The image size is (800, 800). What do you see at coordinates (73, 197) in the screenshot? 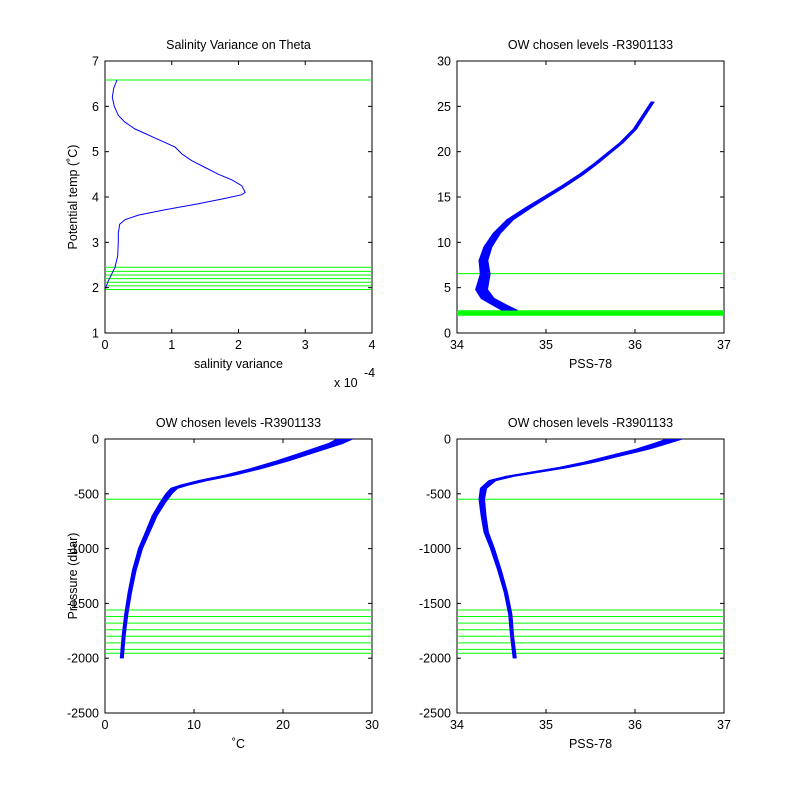
I see `y-axis-label: Potential temp (˚C)` at bounding box center [73, 197].